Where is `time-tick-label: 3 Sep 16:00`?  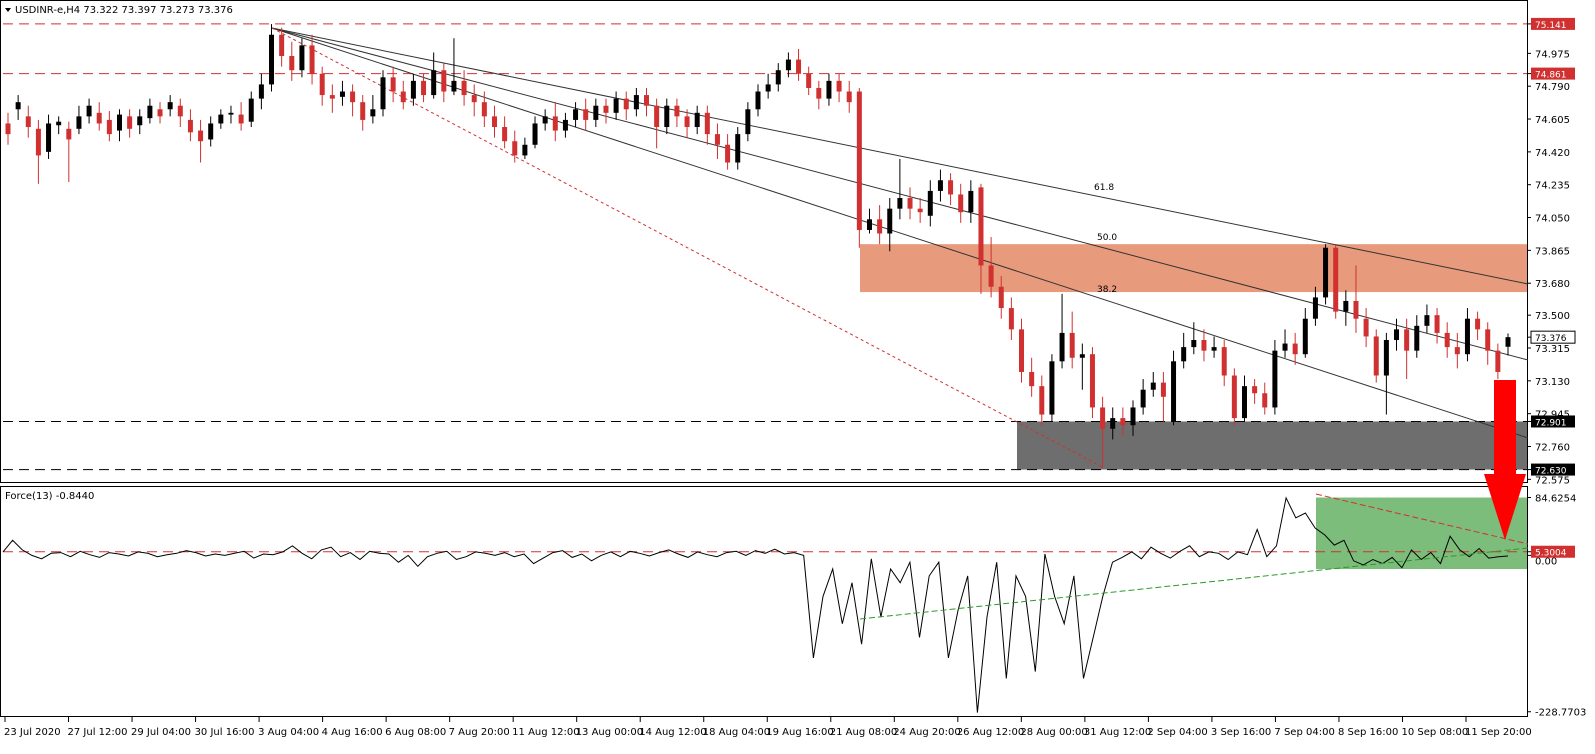 time-tick-label: 3 Sep 16:00 is located at coordinates (1241, 732).